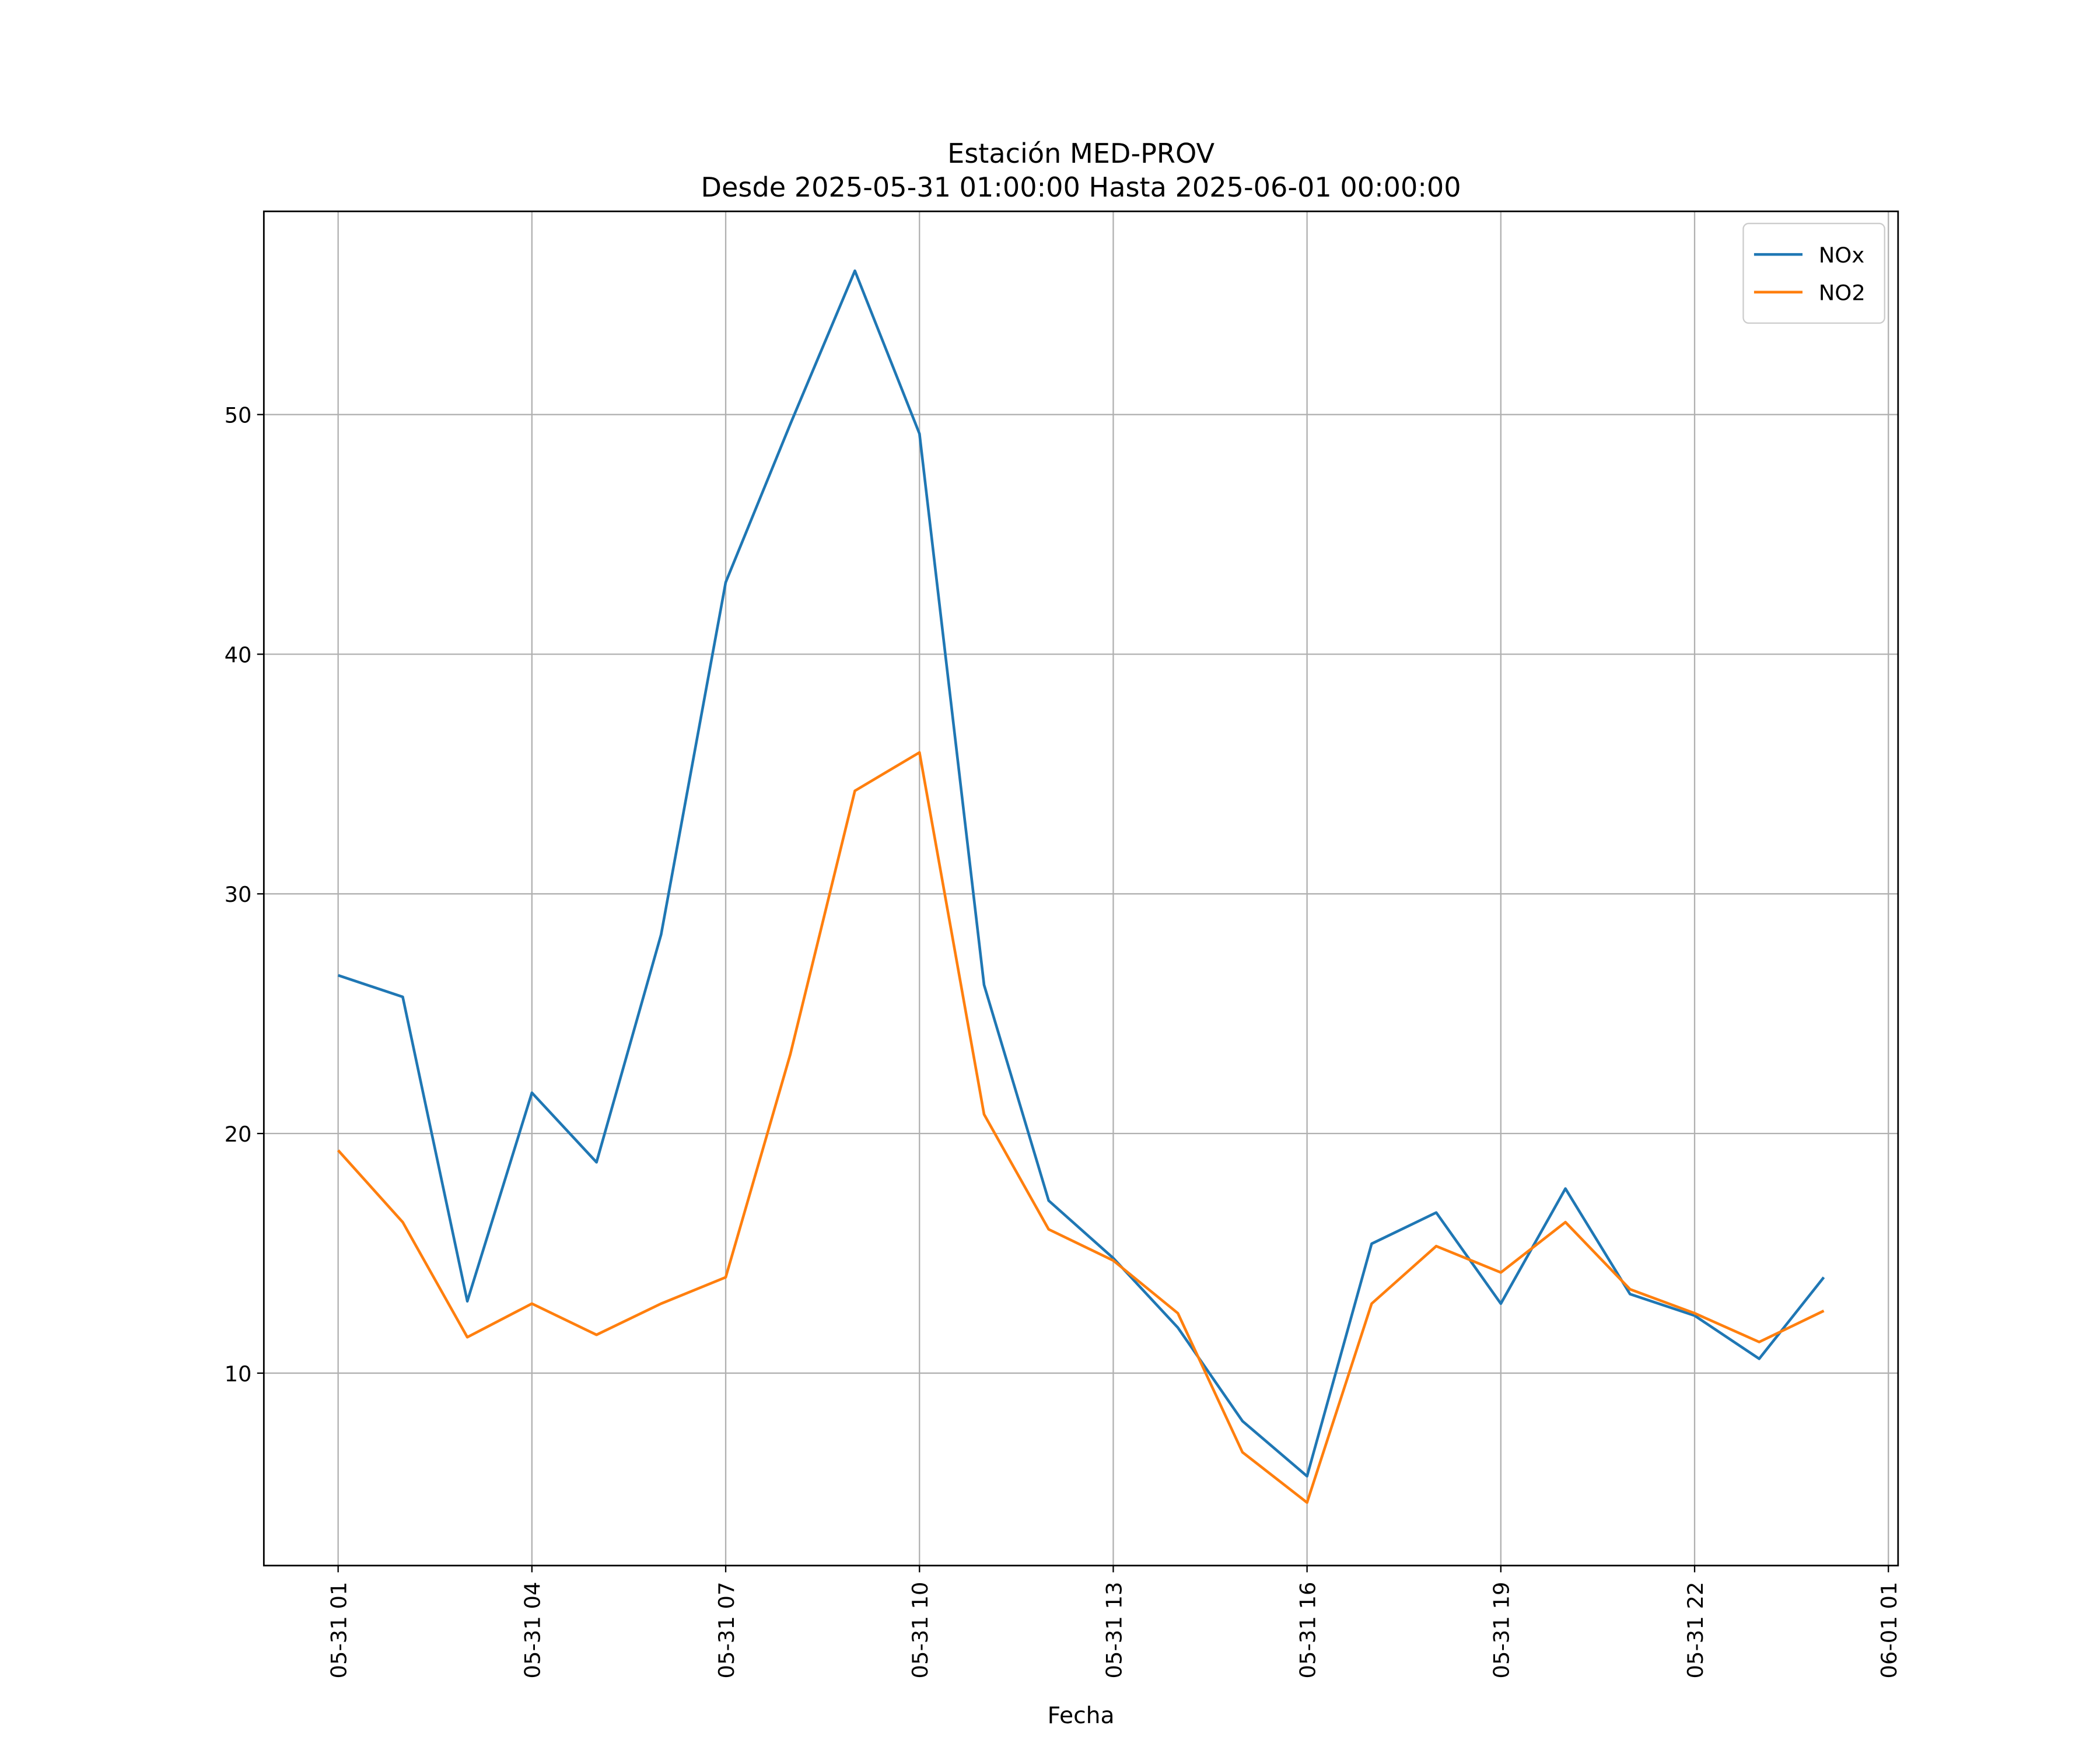 Image resolution: width=2100 pixels, height=1750 pixels. Describe the element at coordinates (1842, 256) in the screenshot. I see `legend-label: NOx` at that location.